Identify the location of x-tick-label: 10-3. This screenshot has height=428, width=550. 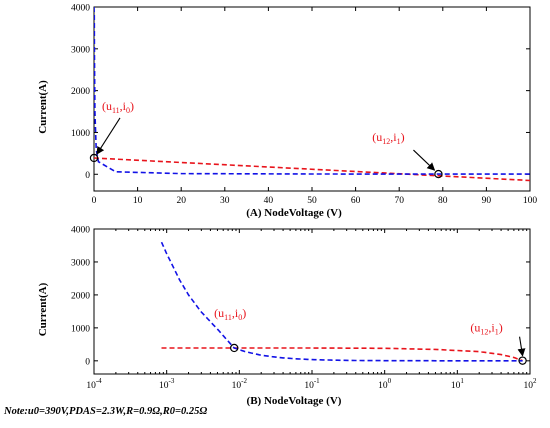
(167, 384).